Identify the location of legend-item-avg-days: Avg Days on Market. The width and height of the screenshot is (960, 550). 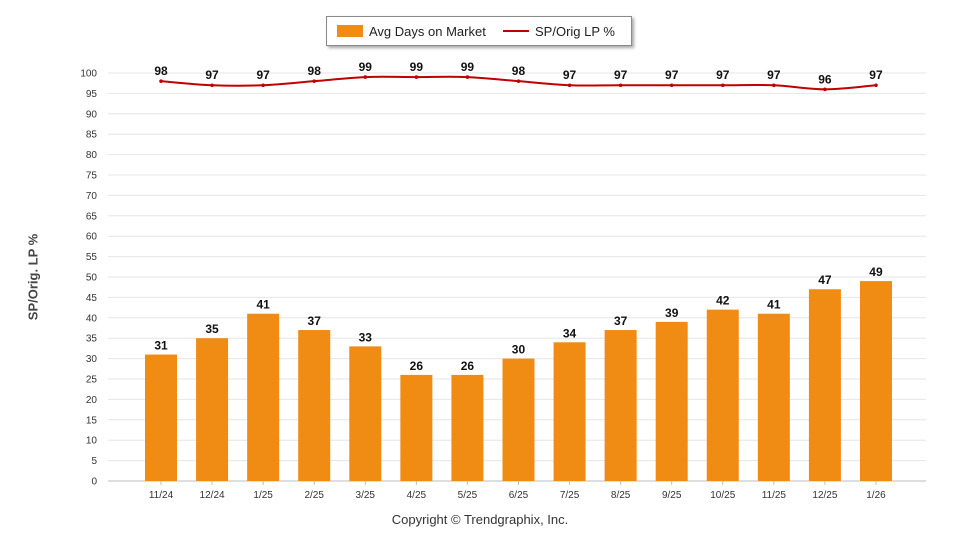
(411, 31).